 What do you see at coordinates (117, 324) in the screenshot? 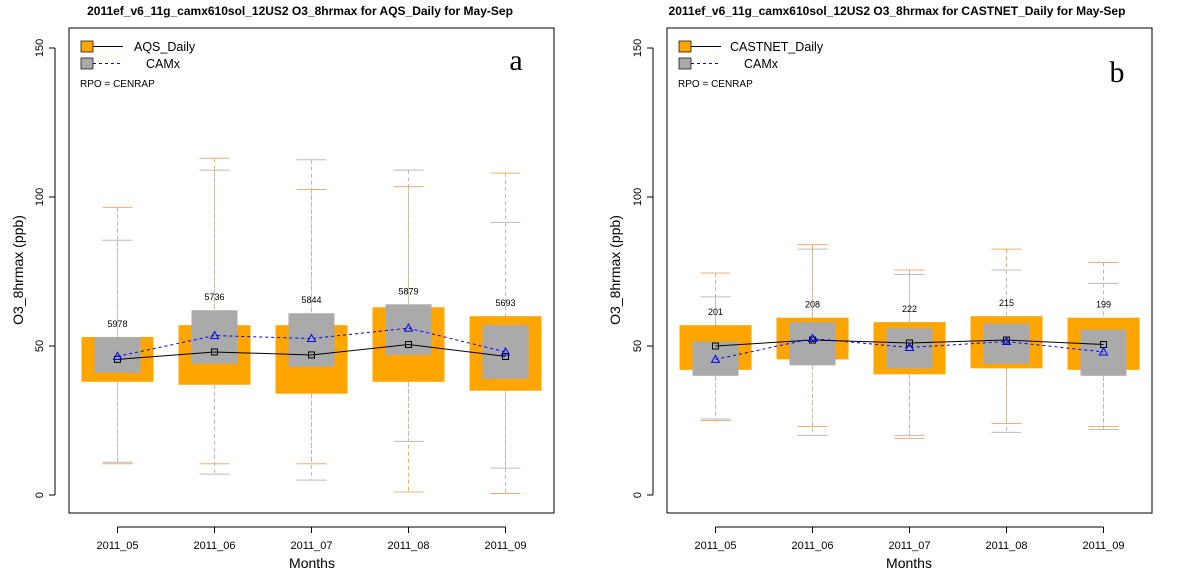
I see `sample-count-label: 5978` at bounding box center [117, 324].